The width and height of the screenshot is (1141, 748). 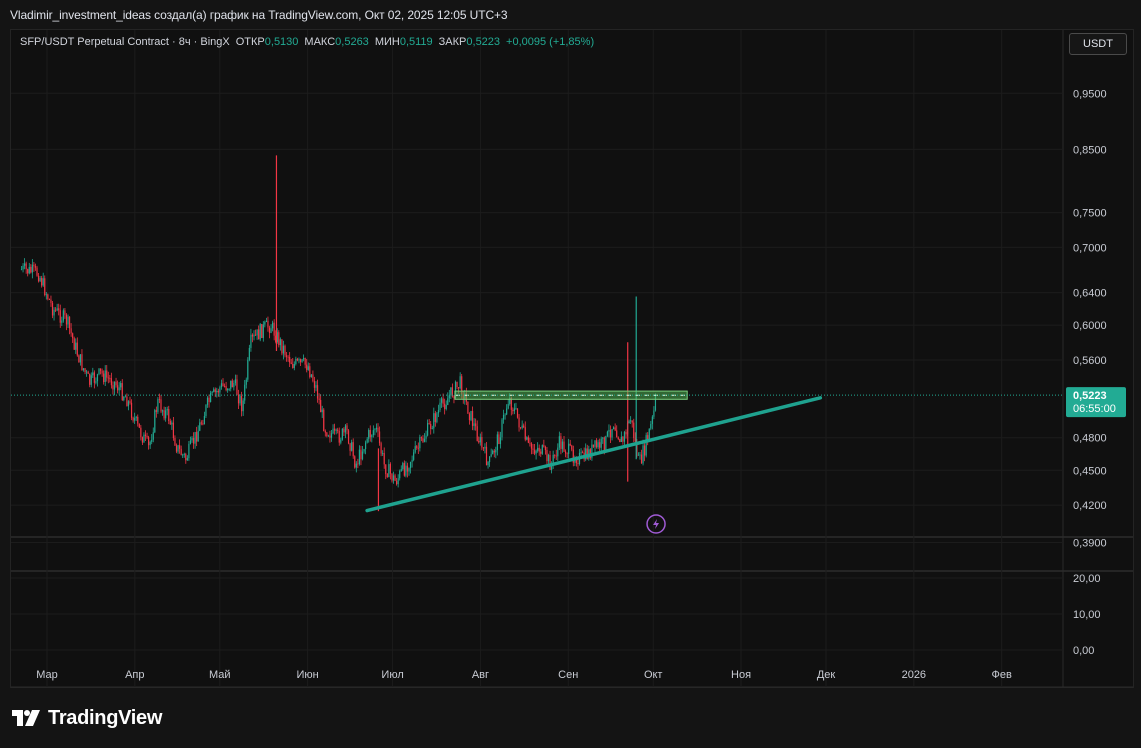 What do you see at coordinates (125, 42) in the screenshot?
I see `symbol-label: SFP/USDT Perpetual Contract · 8ч · BingX` at bounding box center [125, 42].